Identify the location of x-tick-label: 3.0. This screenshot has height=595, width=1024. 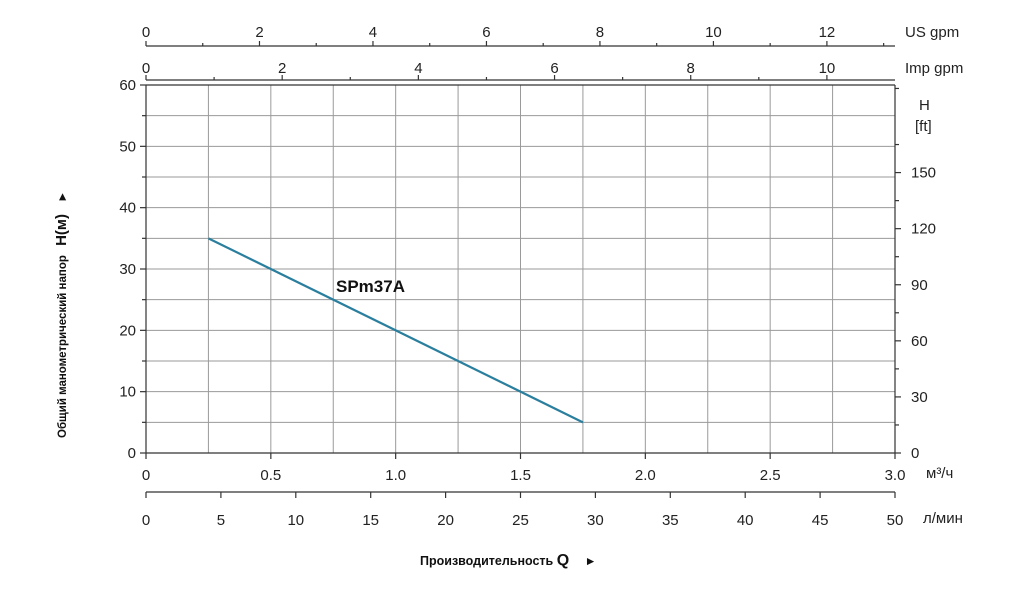
(895, 475).